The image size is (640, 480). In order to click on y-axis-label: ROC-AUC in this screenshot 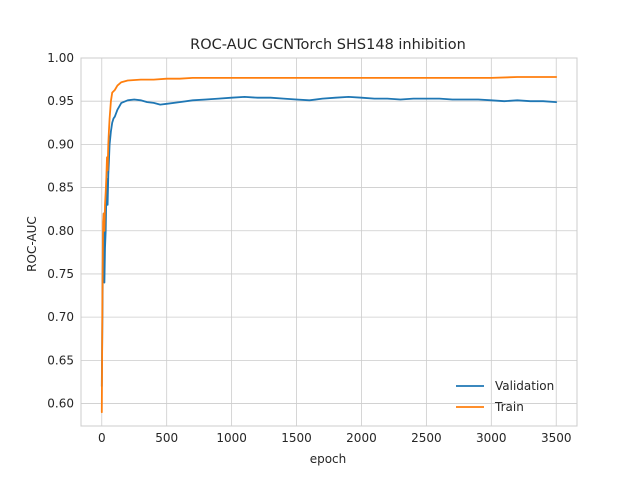, I will do `click(32, 244)`.